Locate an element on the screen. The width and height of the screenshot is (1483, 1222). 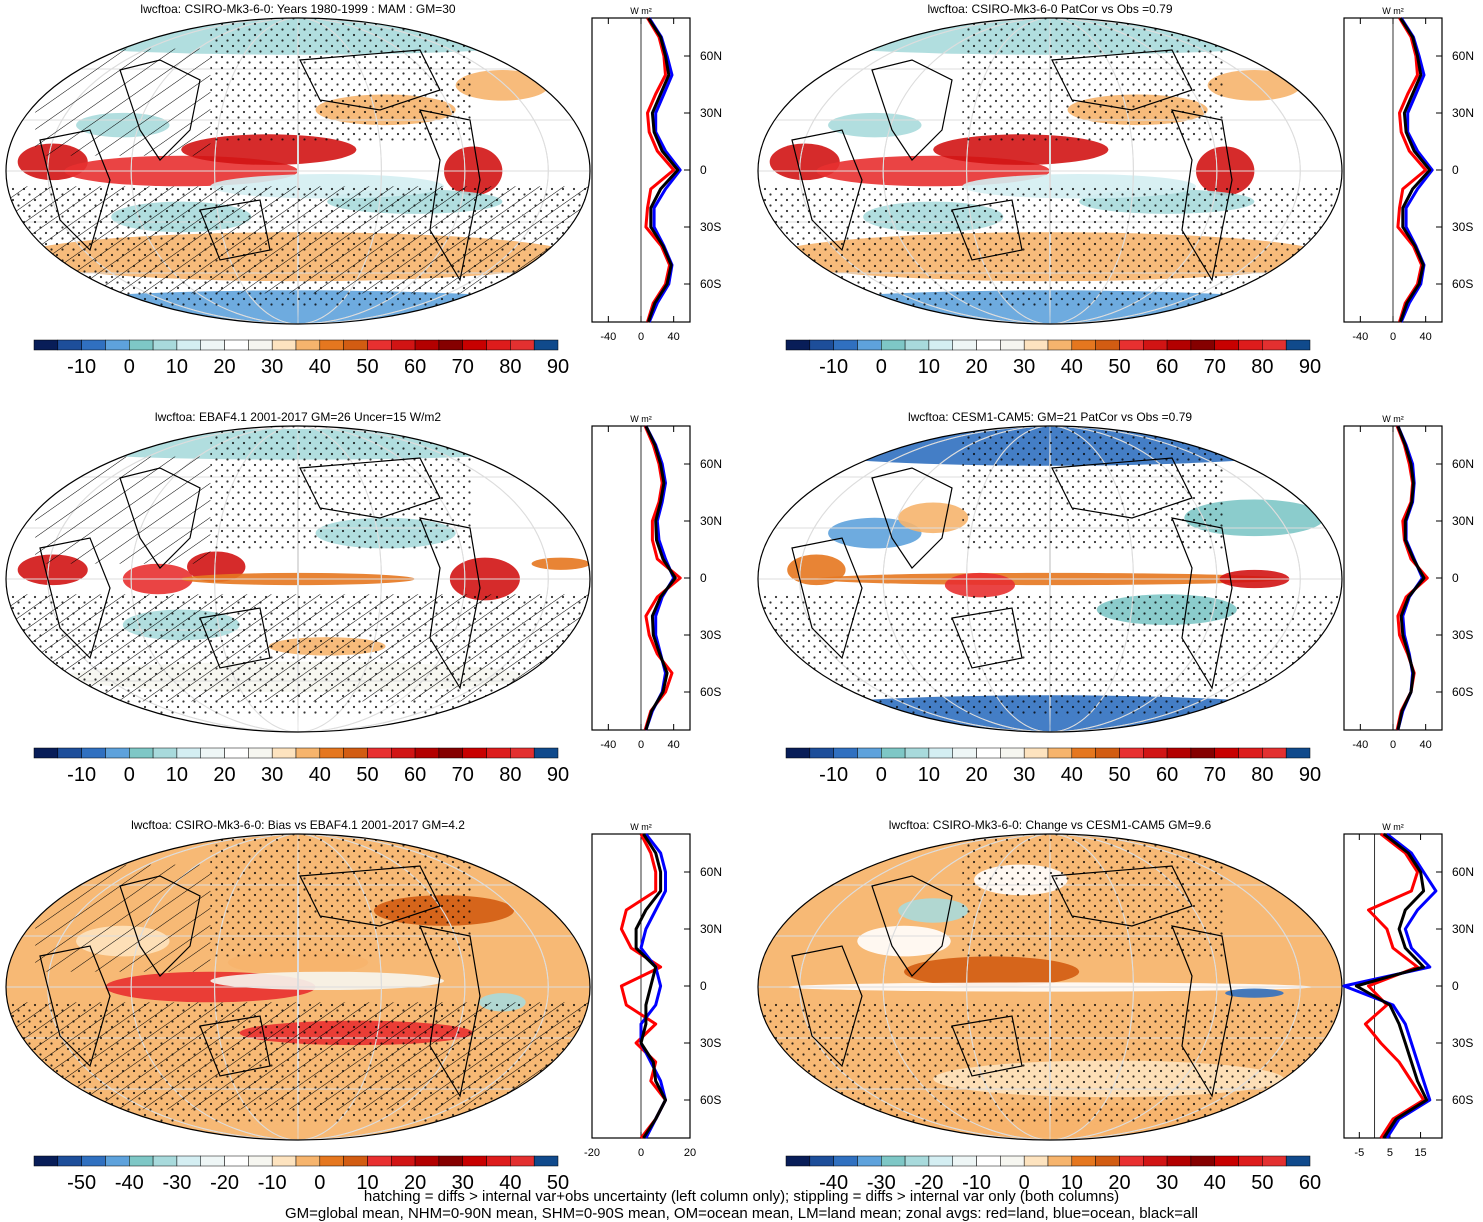
colorbar-label: 70 is located at coordinates (463, 367).